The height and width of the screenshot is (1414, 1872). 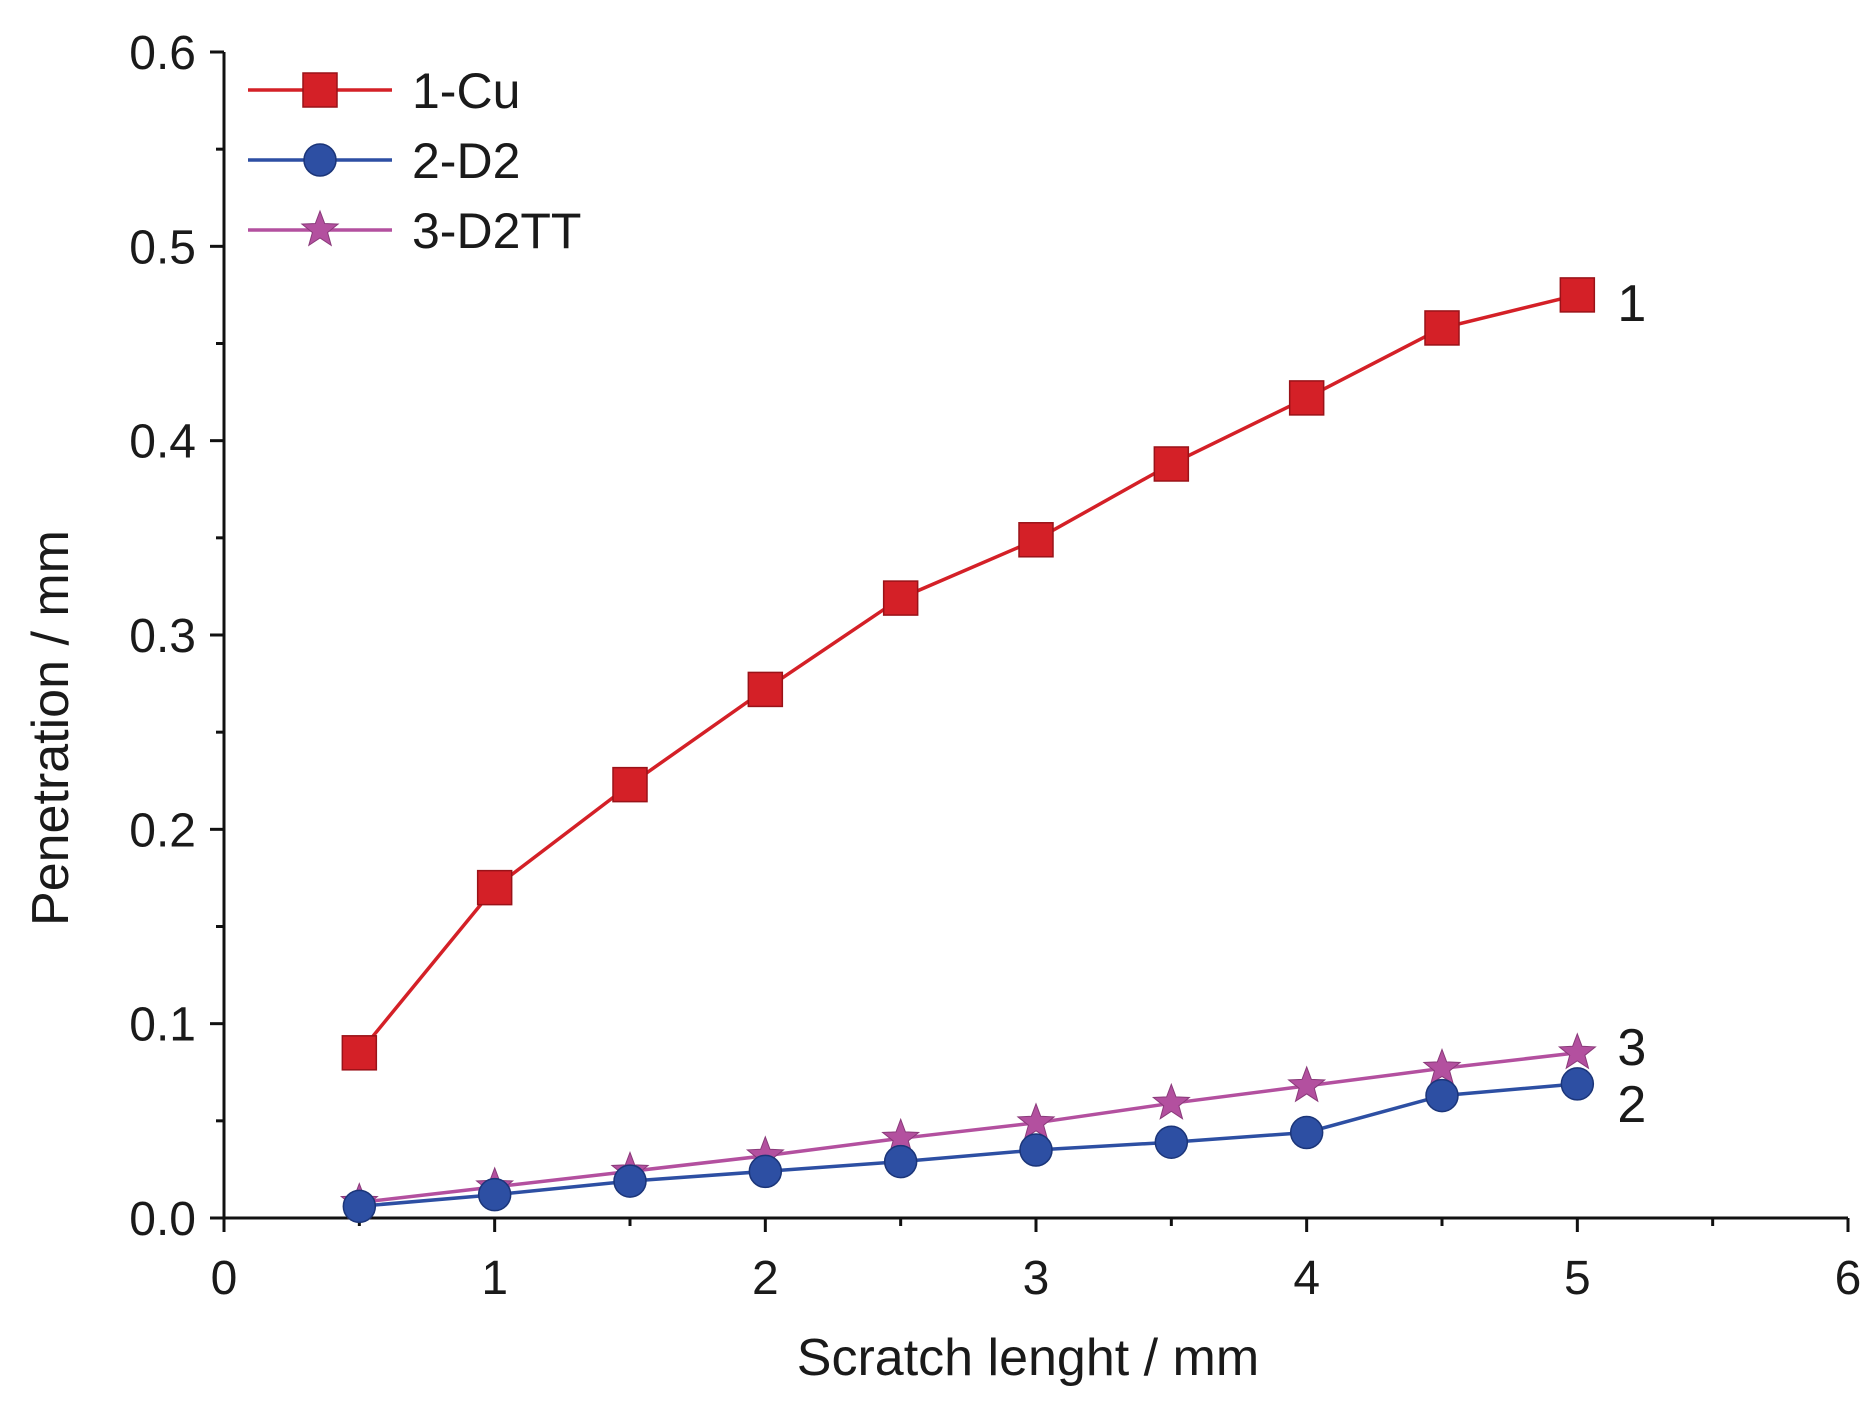 I want to click on x-tick-label: 1, so click(x=494, y=1278).